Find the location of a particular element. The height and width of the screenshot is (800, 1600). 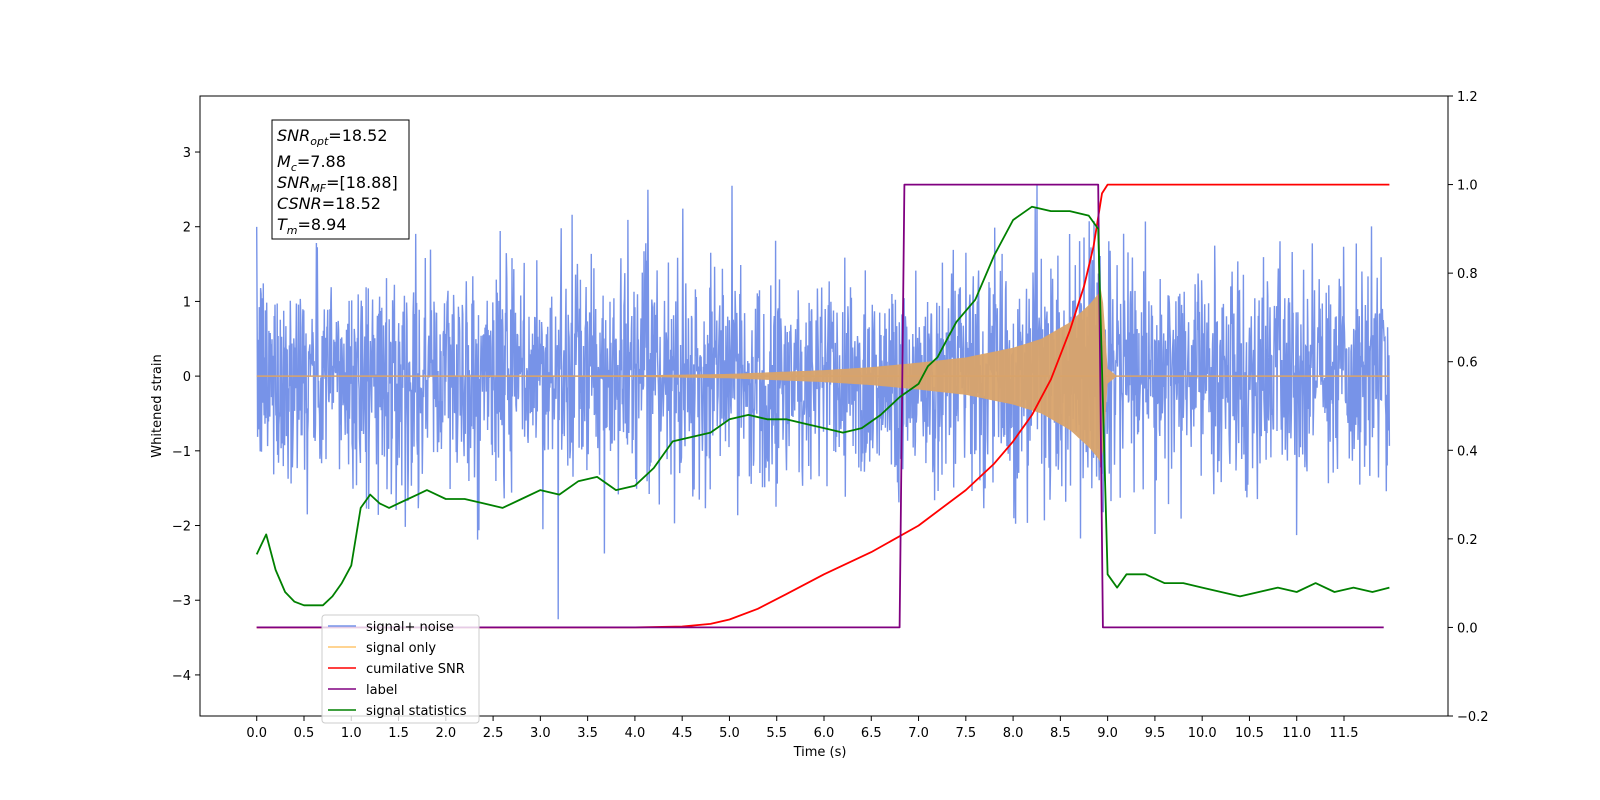

x-tick-label: 11.0 is located at coordinates (1296, 733).